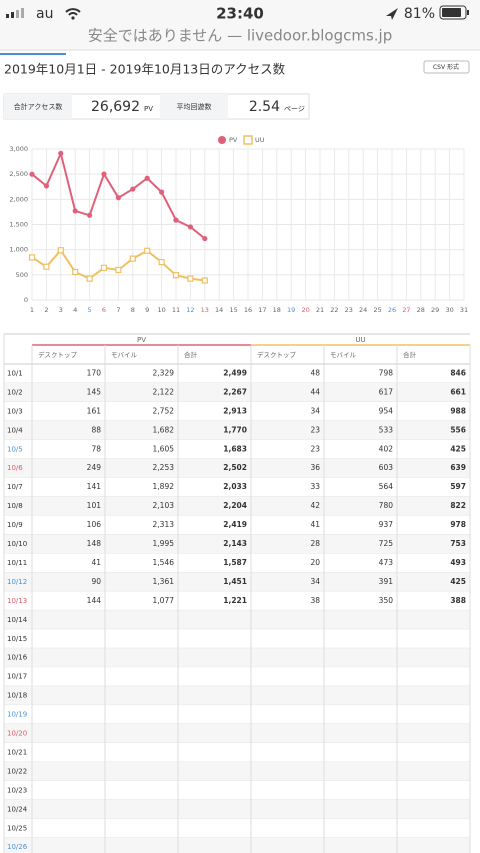 Image resolution: width=480 pixels, height=853 pixels. I want to click on cell: 1,361, so click(164, 581).